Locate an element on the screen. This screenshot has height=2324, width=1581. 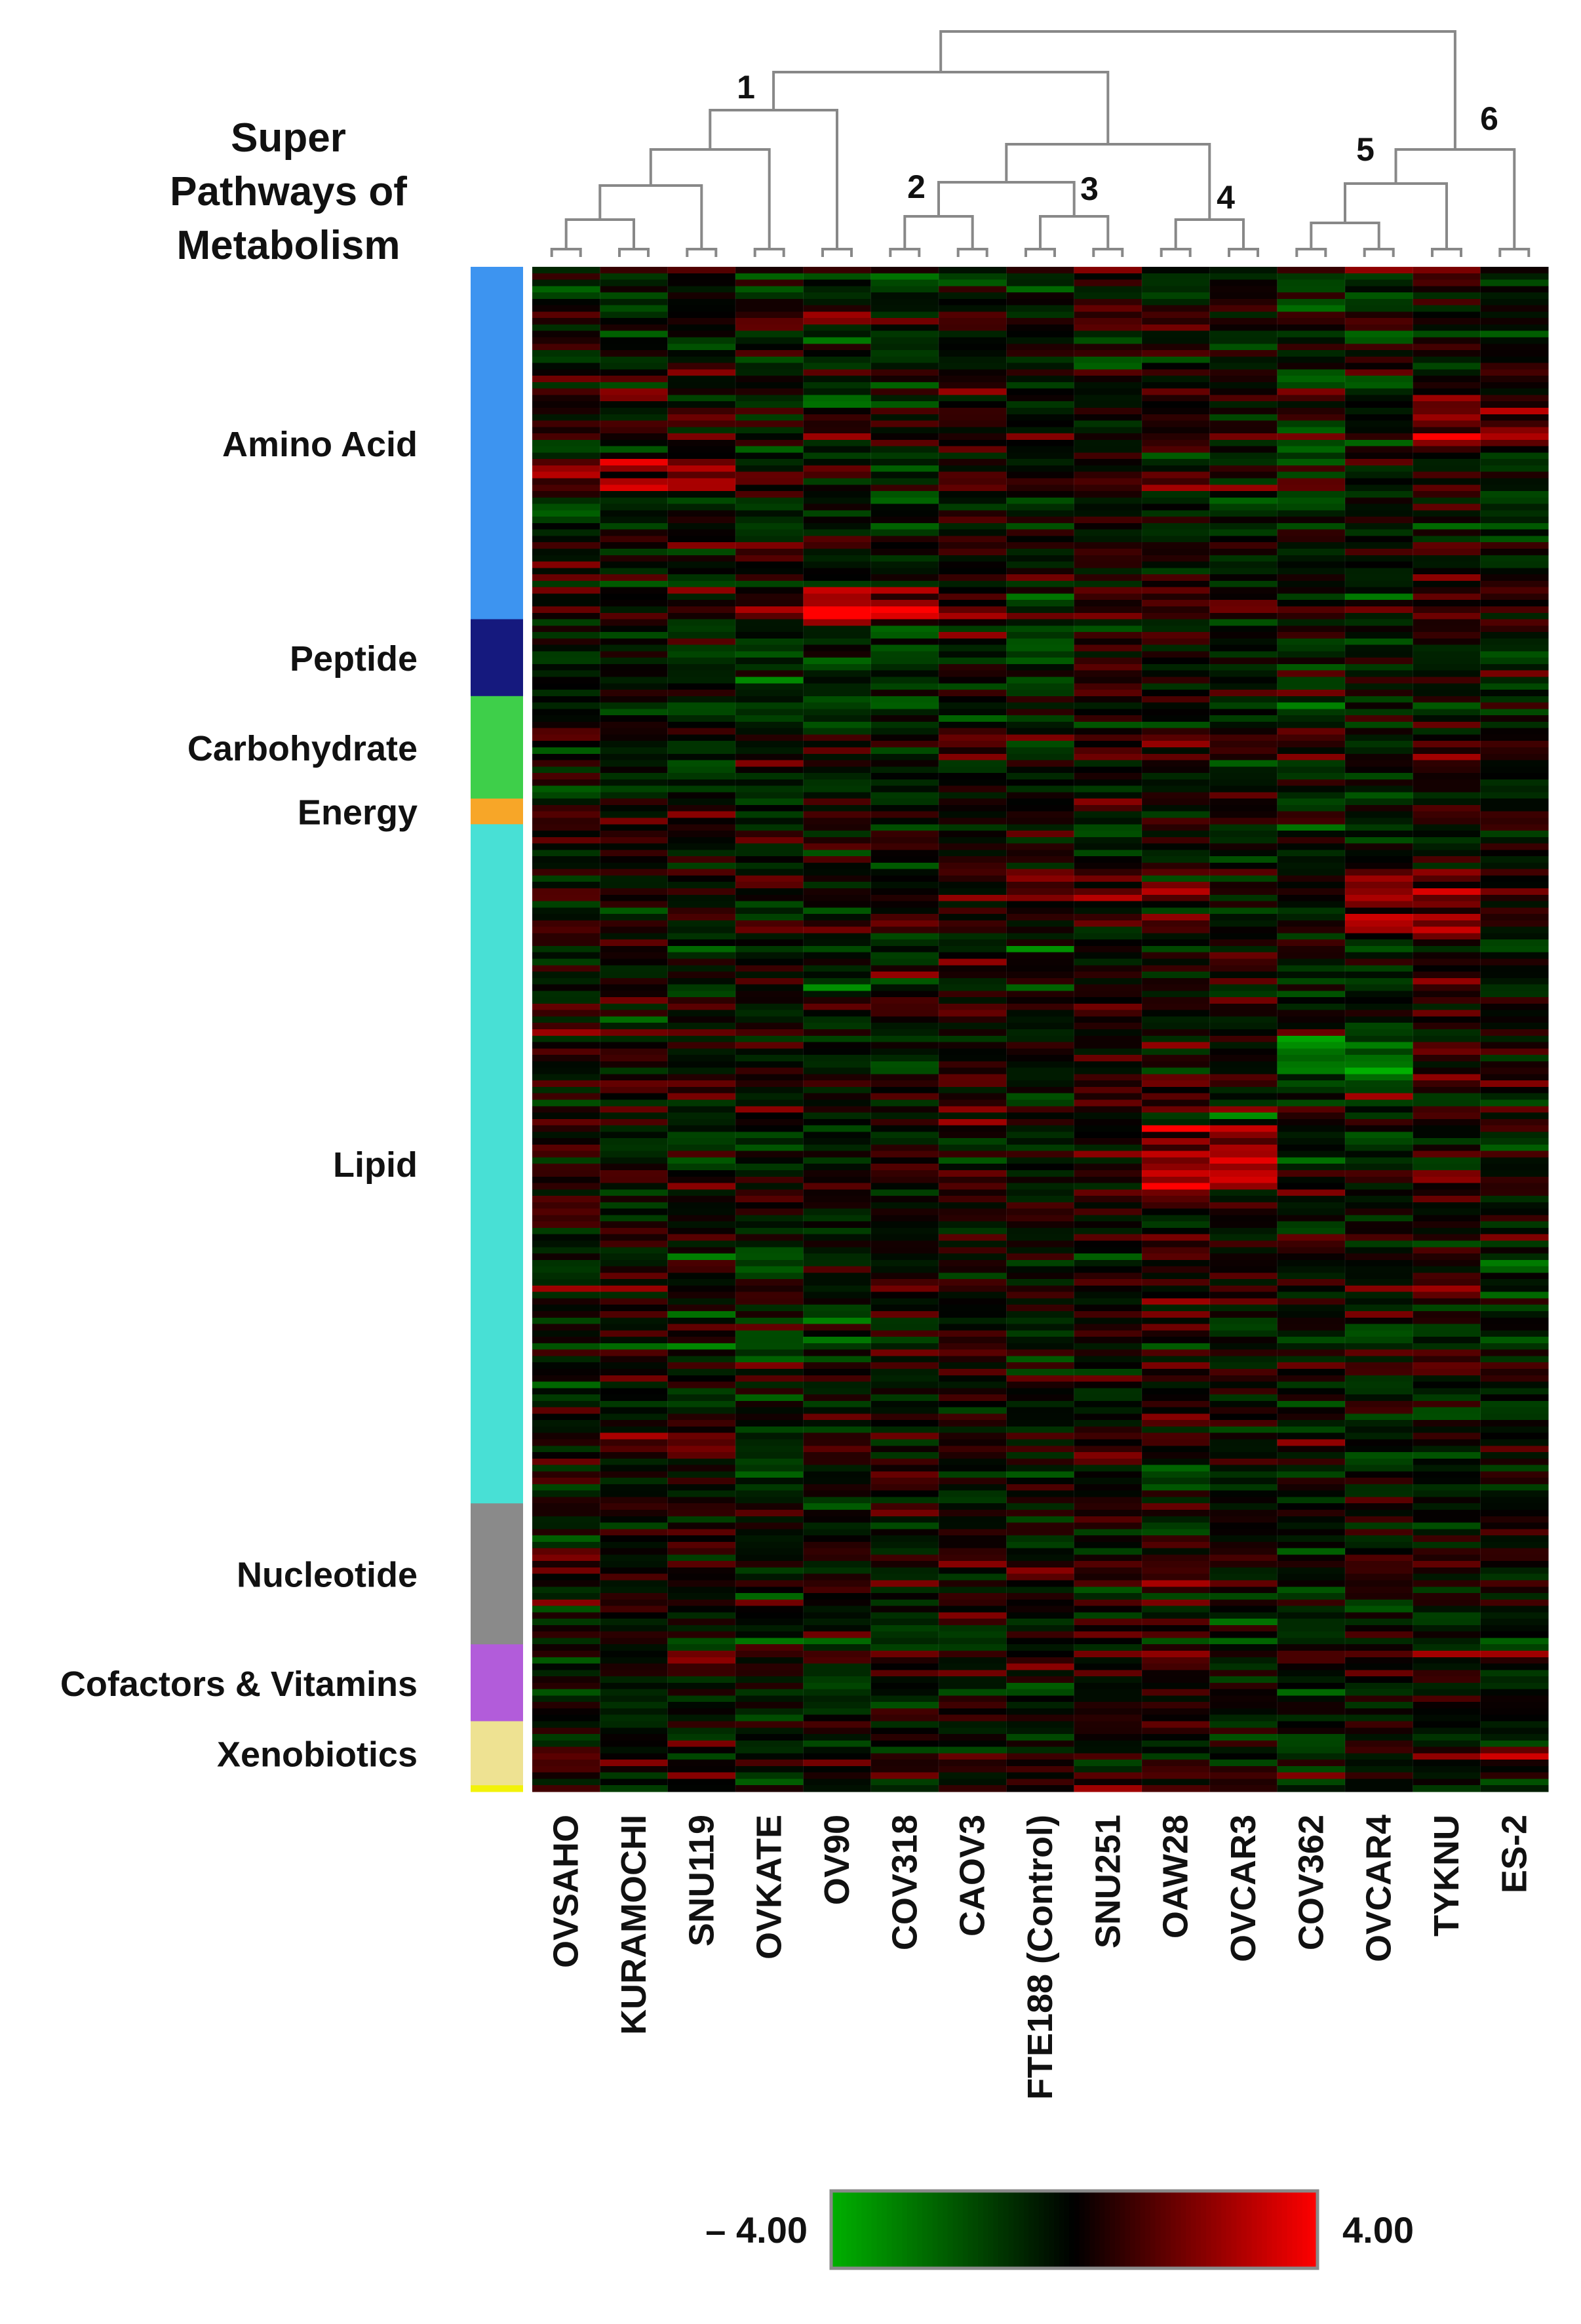
pathway-color-segment is located at coordinates (497, 1574).